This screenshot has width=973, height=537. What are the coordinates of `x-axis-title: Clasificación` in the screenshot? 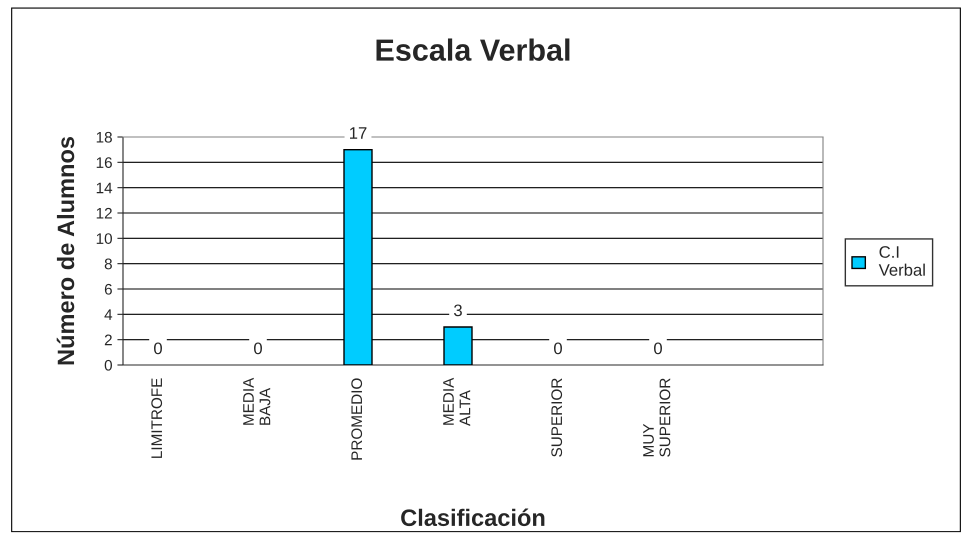 It's located at (472, 517).